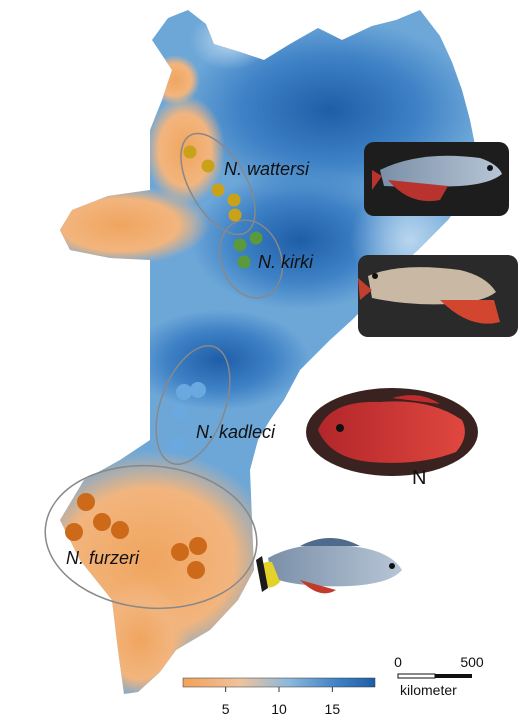 Image resolution: width=525 pixels, height=725 pixels. What do you see at coordinates (236, 432) in the screenshot?
I see `label-kadleci: N. kadleci` at bounding box center [236, 432].